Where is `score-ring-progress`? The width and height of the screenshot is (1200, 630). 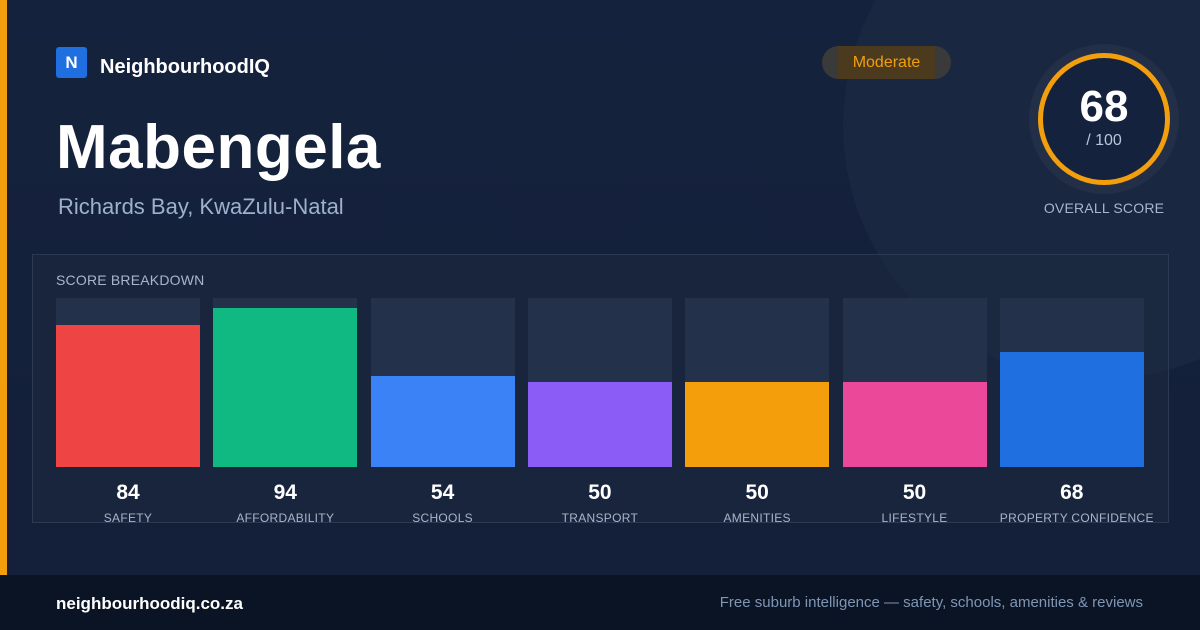 score-ring-progress is located at coordinates (1104, 119).